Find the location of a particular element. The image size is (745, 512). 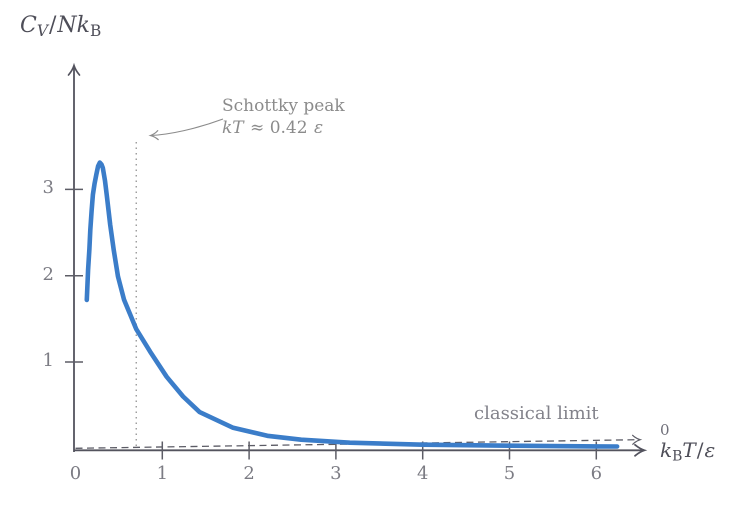

x-axis-title: kBT/ε is located at coordinates (687, 451).